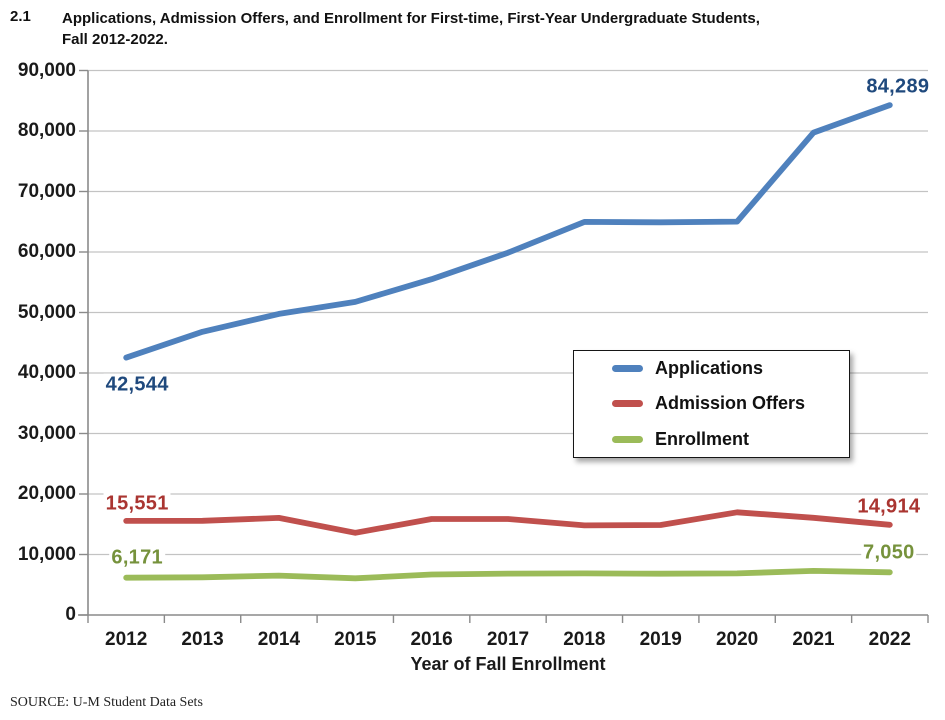 The height and width of the screenshot is (720, 945). I want to click on enrollment-line-swatch, so click(627, 439).